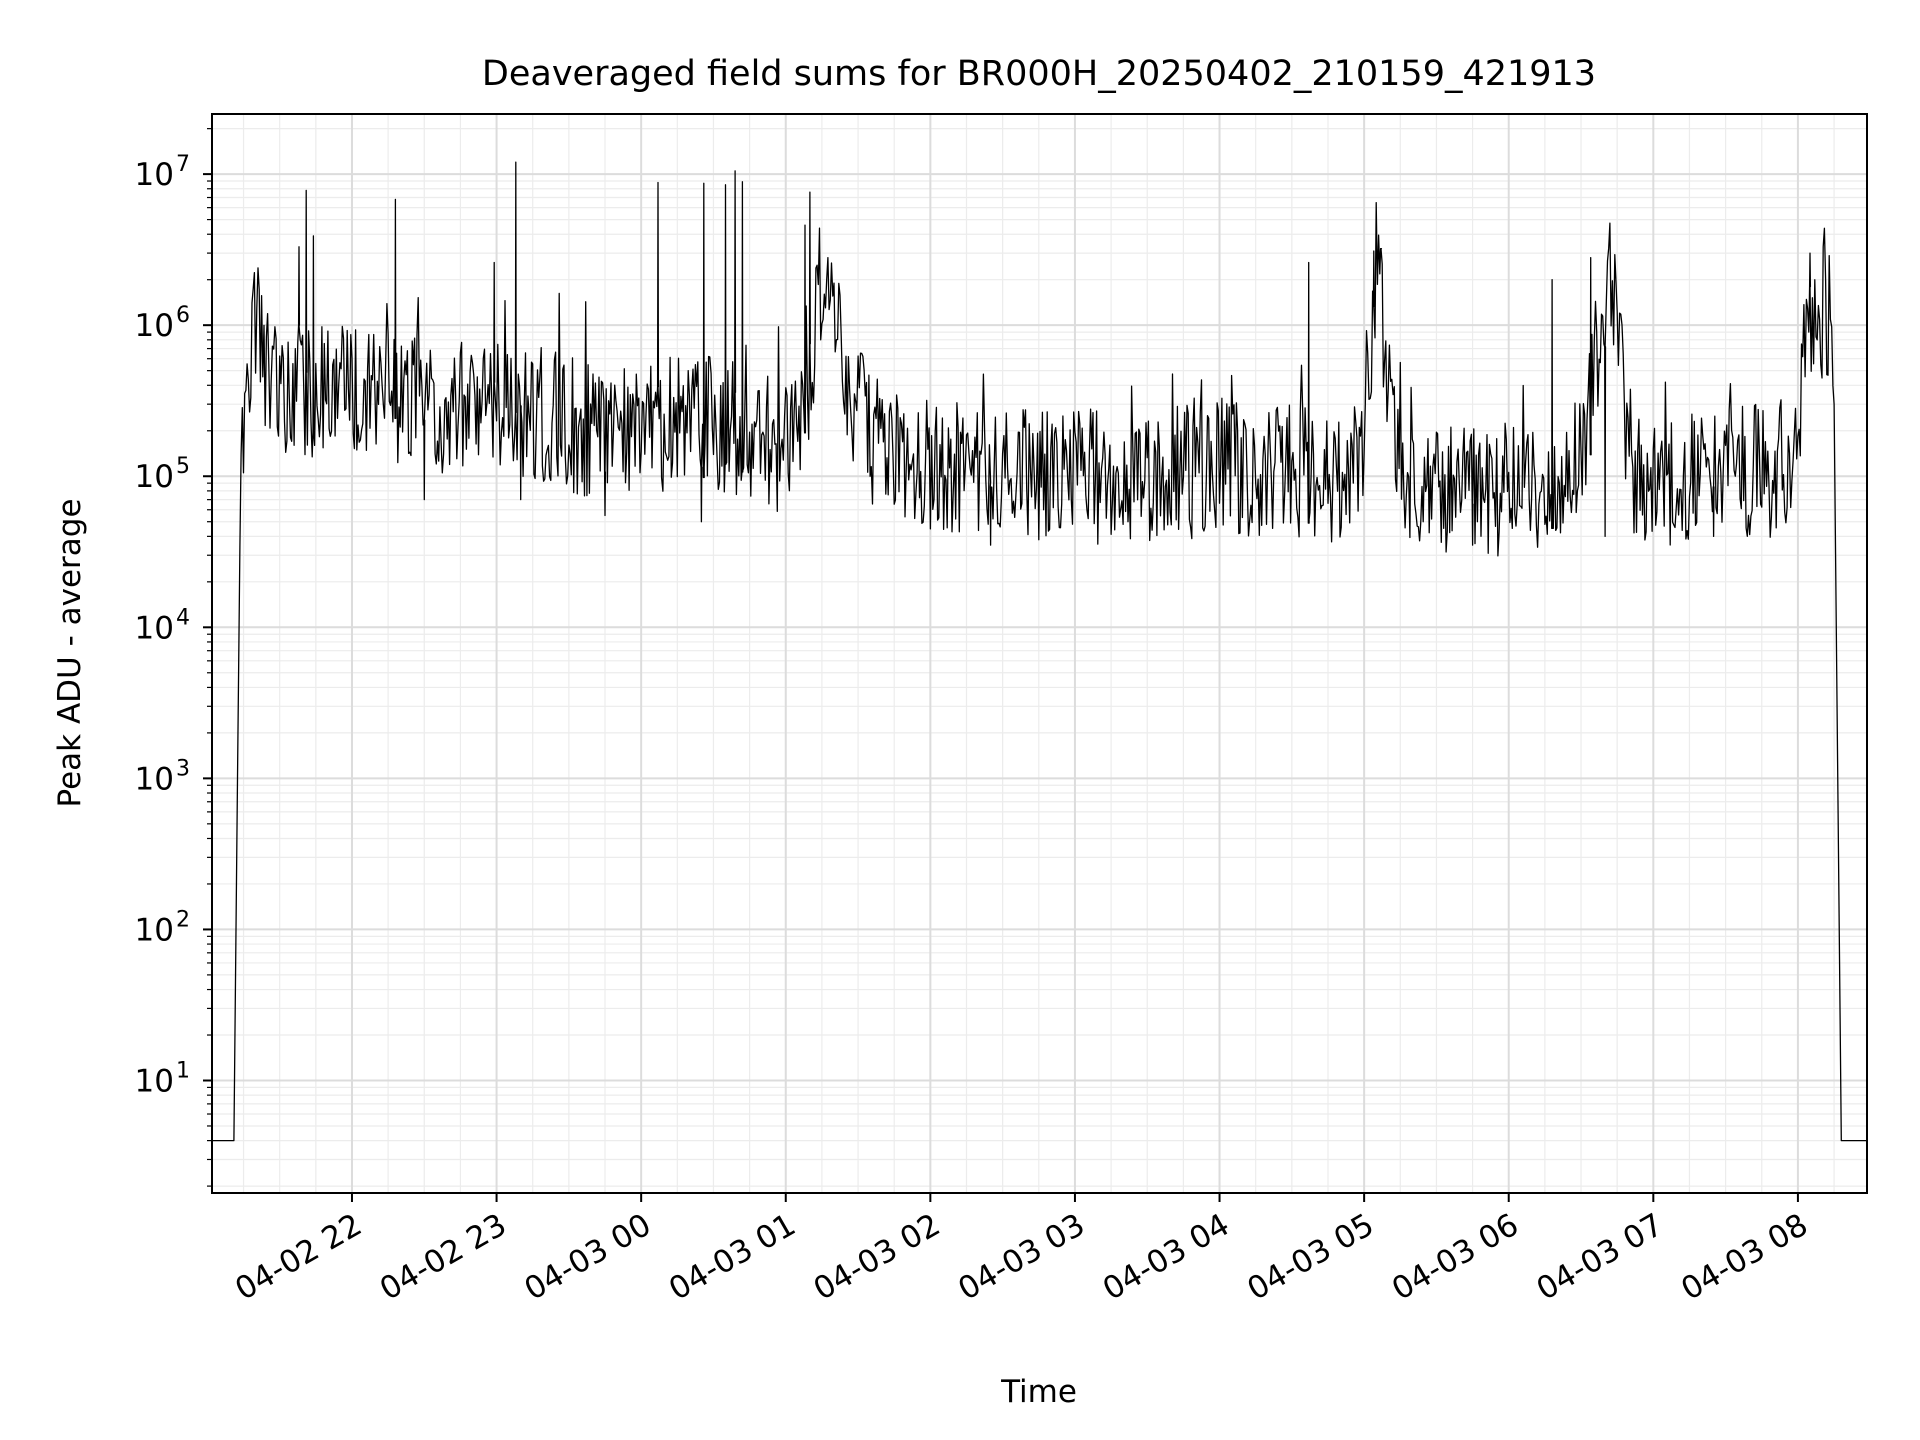 The width and height of the screenshot is (1920, 1440). What do you see at coordinates (1038, 1392) in the screenshot?
I see `x-axis-label: Time` at bounding box center [1038, 1392].